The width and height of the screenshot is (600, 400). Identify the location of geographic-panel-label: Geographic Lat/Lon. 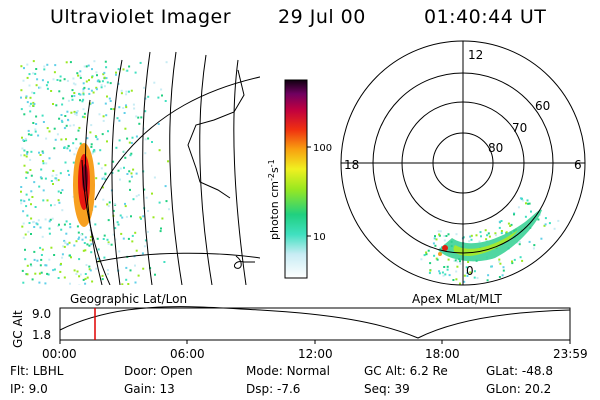
(129, 299).